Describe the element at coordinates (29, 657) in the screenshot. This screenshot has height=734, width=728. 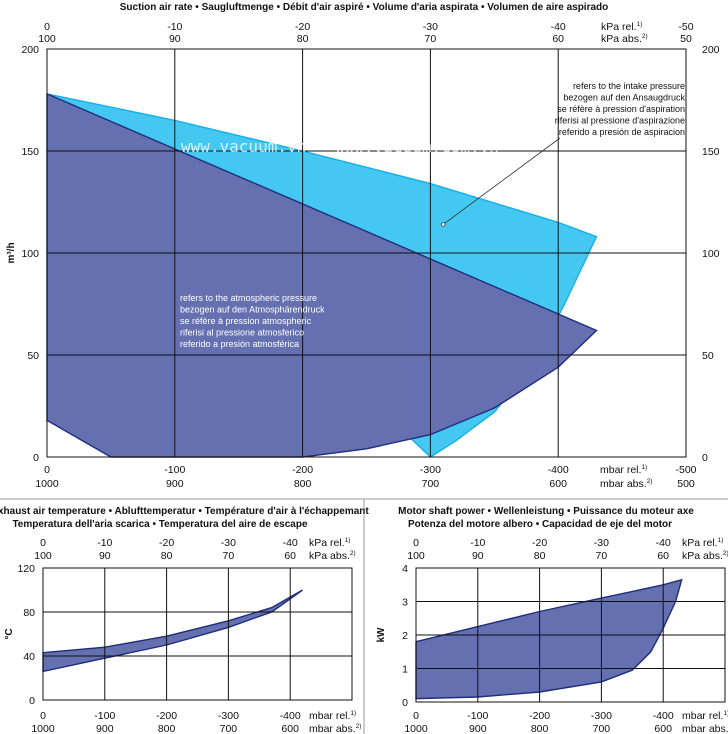
I see `y-tick-label: 40` at that location.